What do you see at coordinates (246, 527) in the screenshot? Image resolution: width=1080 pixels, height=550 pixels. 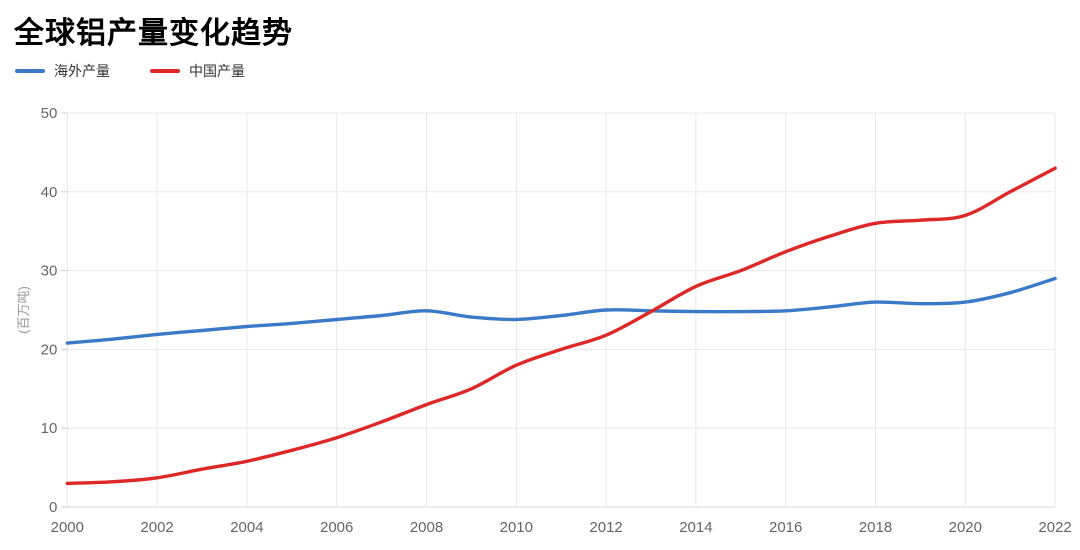 I see `x-axis-tick-label: 2004` at bounding box center [246, 527].